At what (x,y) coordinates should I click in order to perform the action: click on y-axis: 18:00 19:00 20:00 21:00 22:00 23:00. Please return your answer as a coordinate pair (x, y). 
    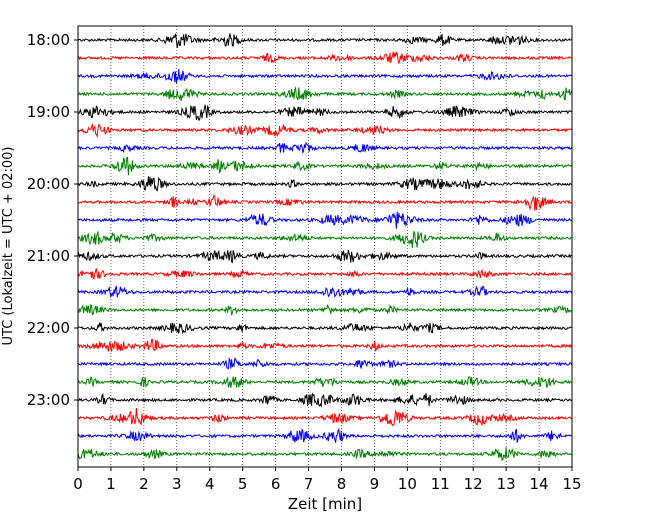
    Looking at the image, I should click on (52, 220).